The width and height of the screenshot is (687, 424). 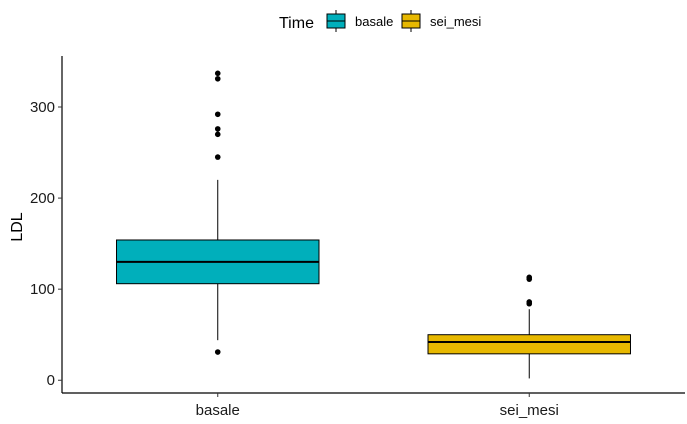 I want to click on legend-label: basale, so click(x=374, y=21).